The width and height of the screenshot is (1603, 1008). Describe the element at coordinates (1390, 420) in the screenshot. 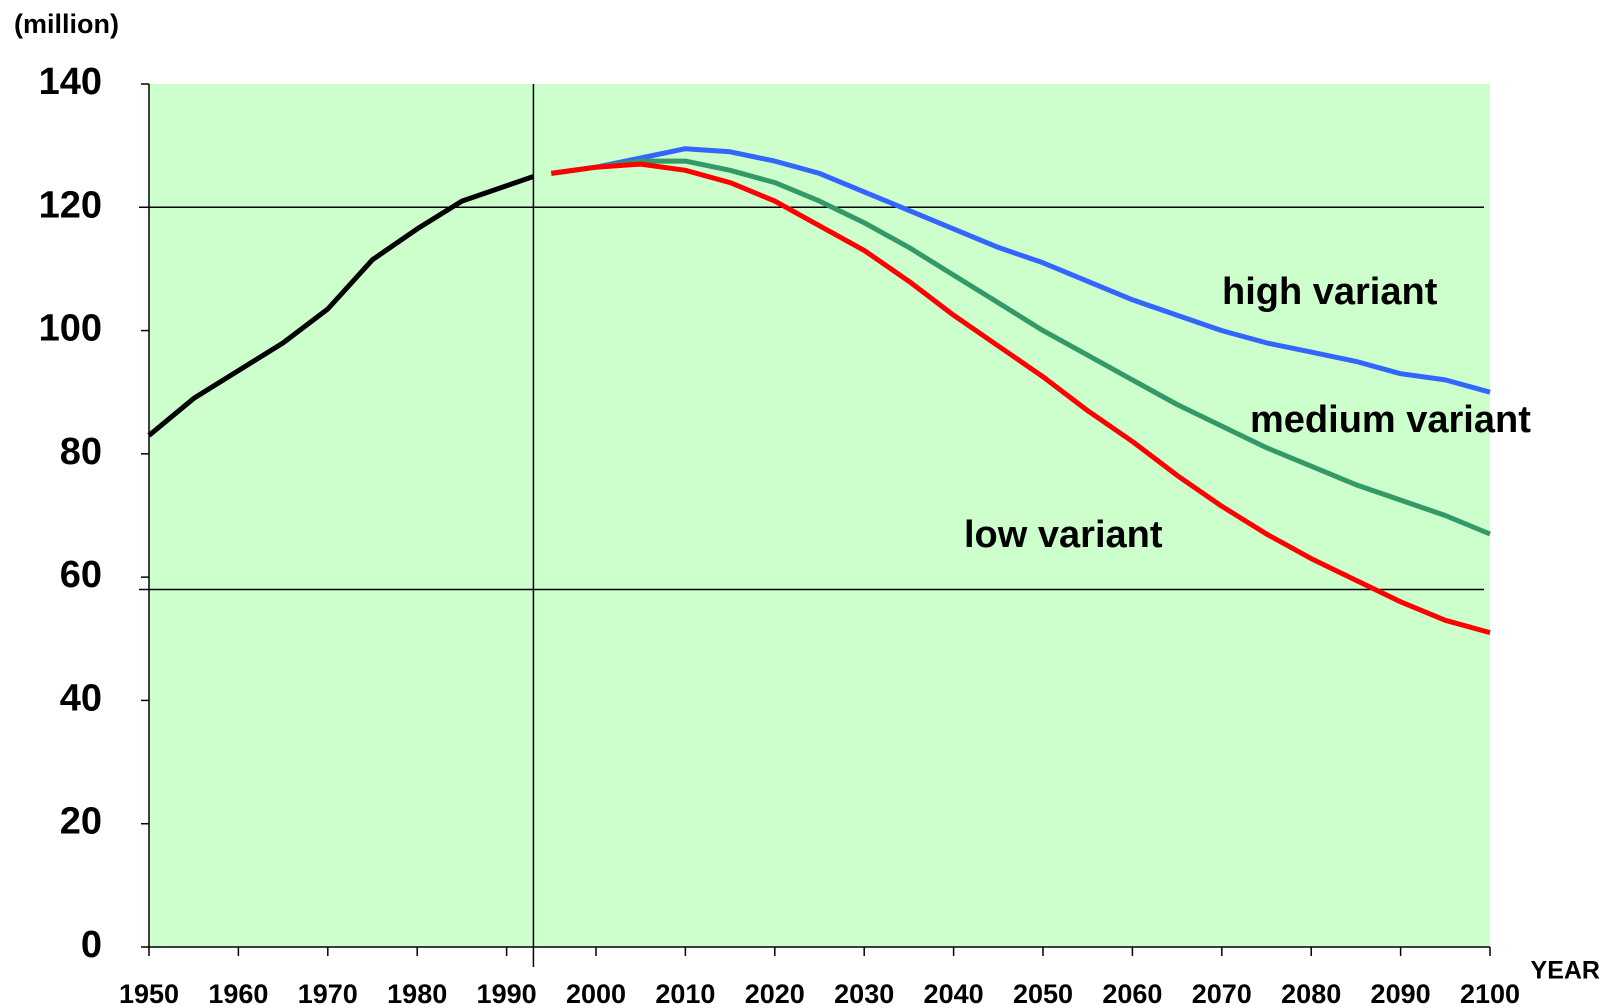

I see `series-label: medium variant` at that location.